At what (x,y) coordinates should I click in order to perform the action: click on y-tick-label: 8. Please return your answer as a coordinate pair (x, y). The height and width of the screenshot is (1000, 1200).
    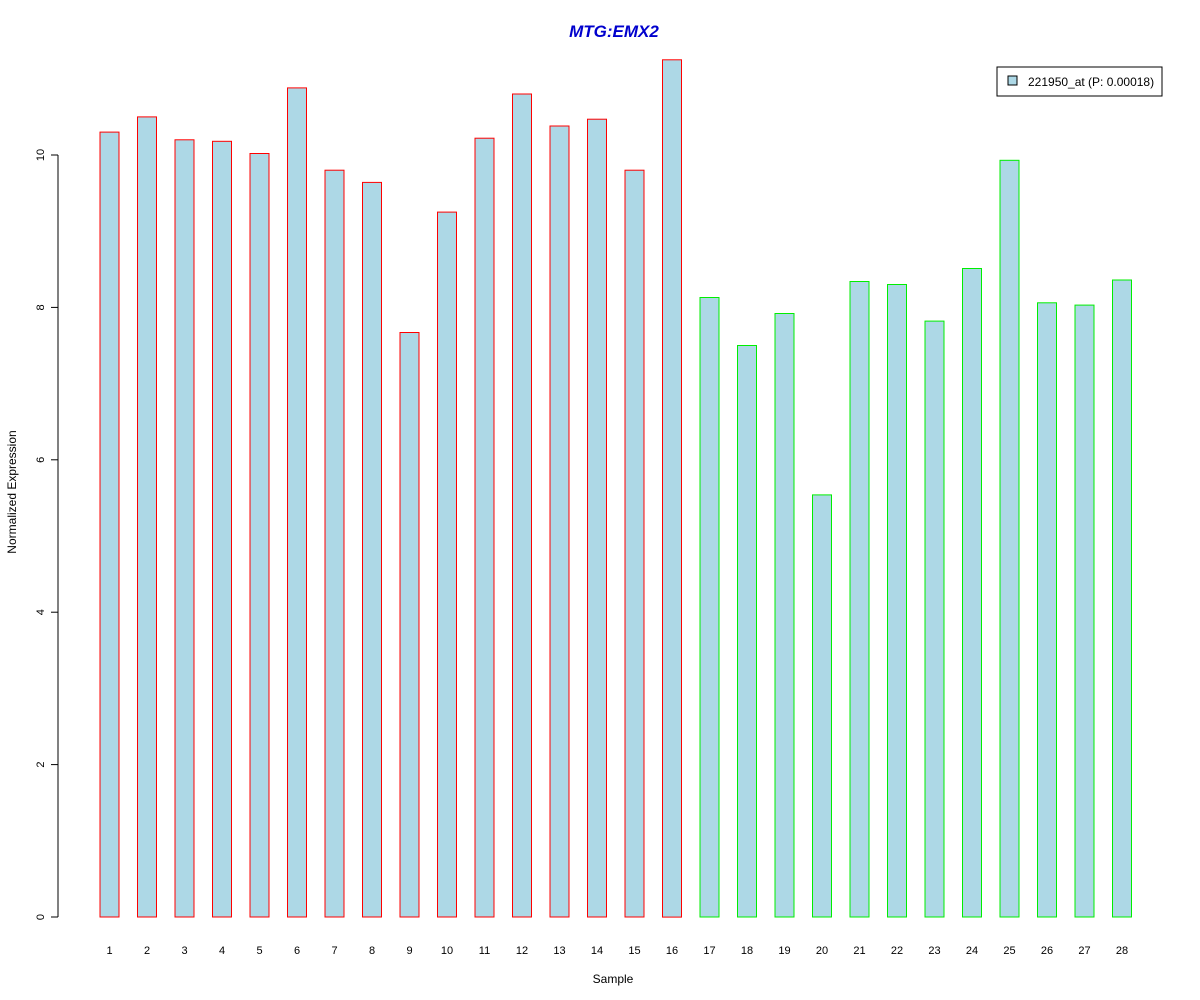
    Looking at the image, I should click on (41, 307).